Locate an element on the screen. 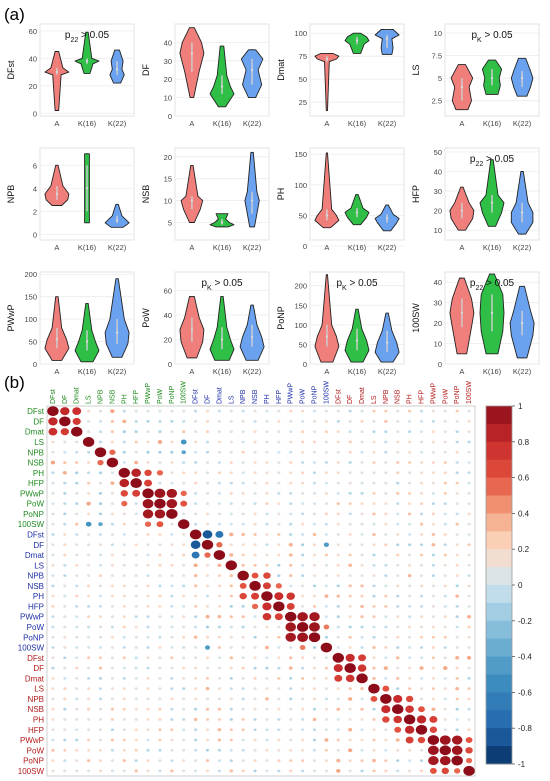  column-label: LS is located at coordinates (374, 399).